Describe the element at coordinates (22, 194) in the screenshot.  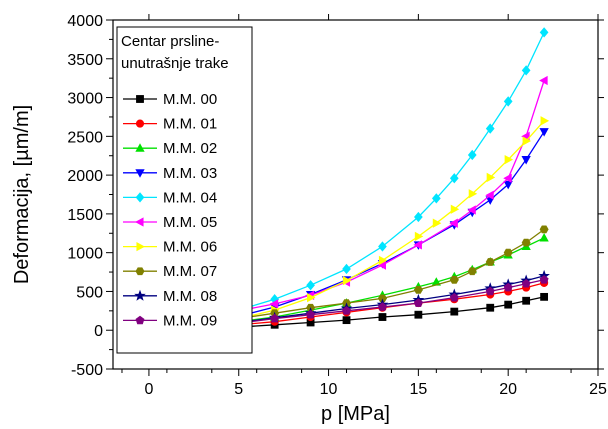
I see `y-axis-title: Deformacija, [µm/m]` at that location.